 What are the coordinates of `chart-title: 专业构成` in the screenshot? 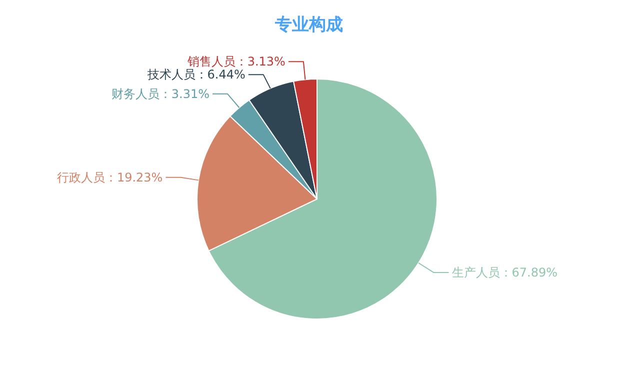 It's located at (308, 25).